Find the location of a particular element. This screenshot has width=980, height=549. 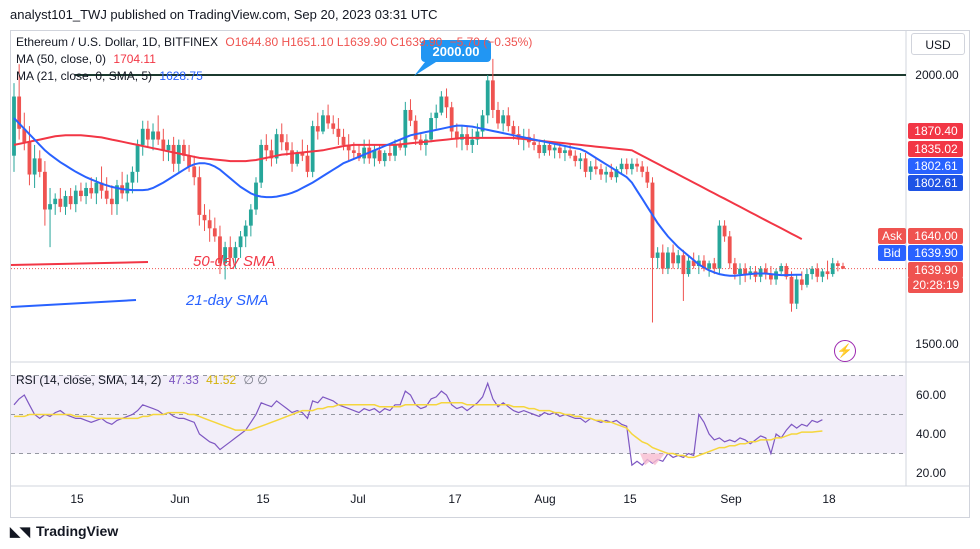

symbol-name: Ethereum / U.S. Dollar, 1D, BITFINEX is located at coordinates (117, 42).